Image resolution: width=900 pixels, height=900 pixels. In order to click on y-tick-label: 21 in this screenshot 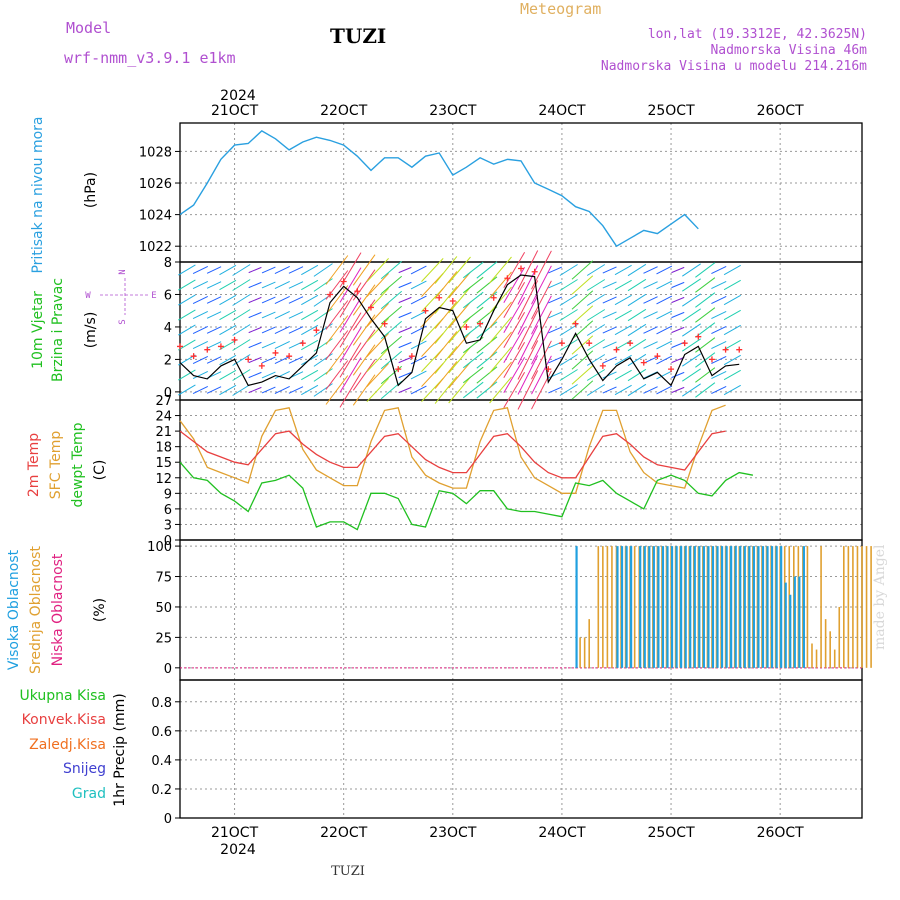, I will do `click(163, 432)`.